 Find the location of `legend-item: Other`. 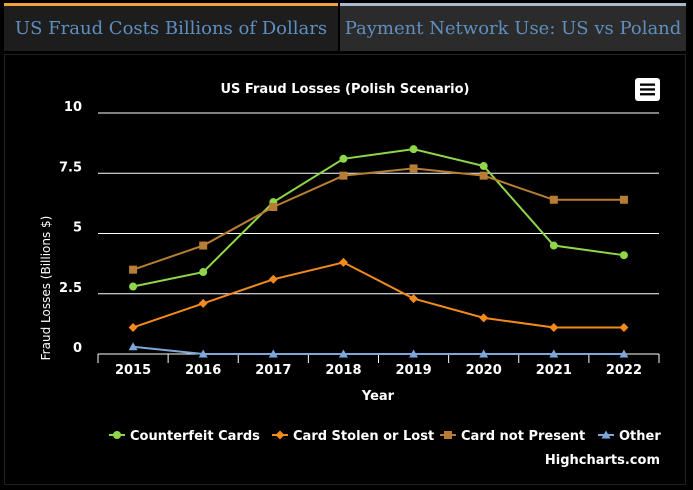

legend-item: Other is located at coordinates (629, 436).